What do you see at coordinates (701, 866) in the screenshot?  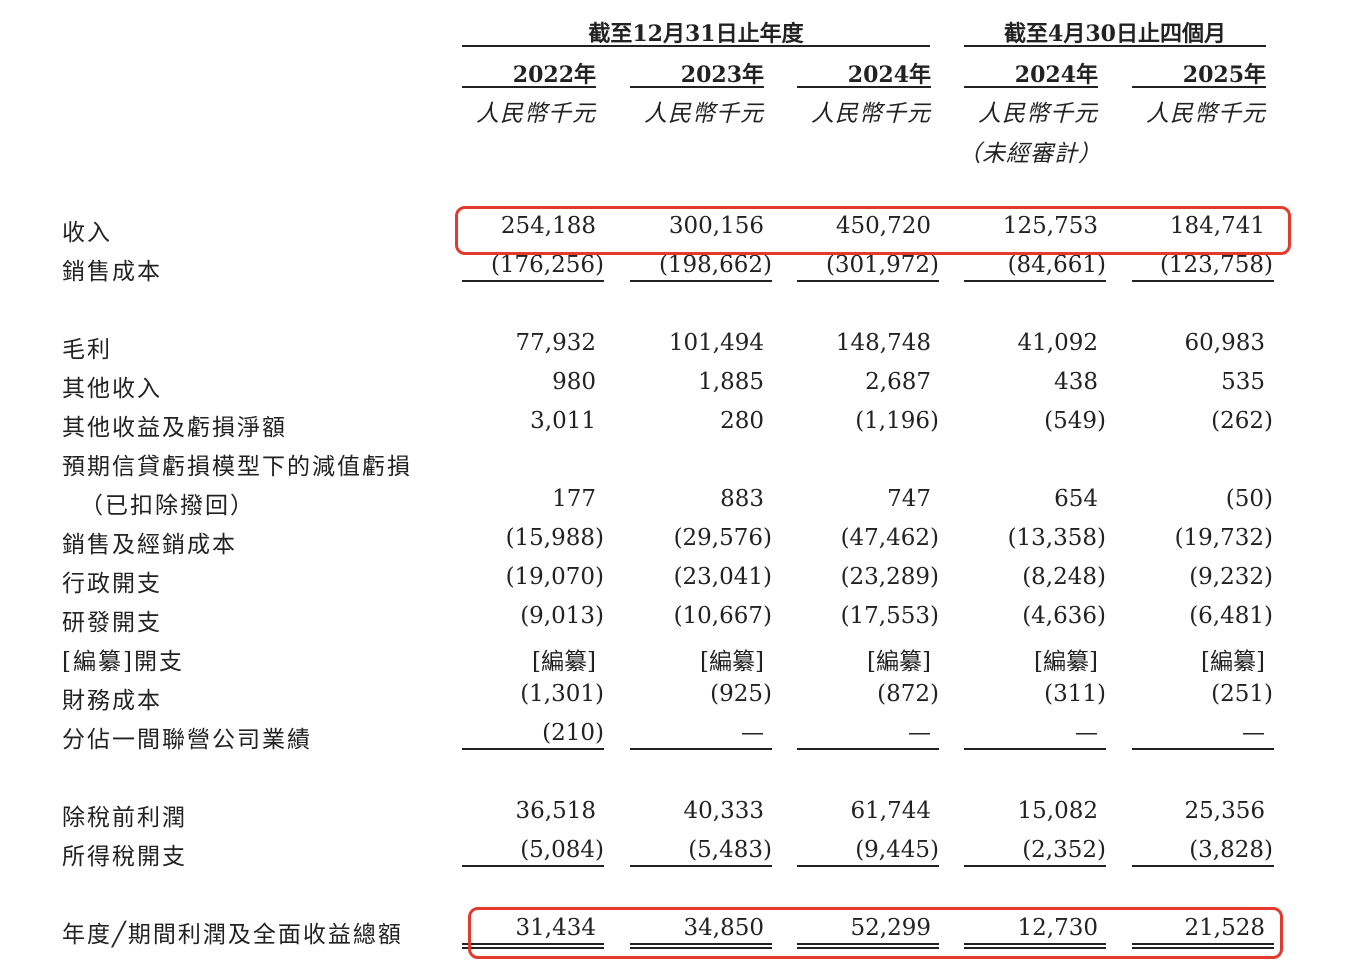 I see `rule-after-income-tax-col2` at bounding box center [701, 866].